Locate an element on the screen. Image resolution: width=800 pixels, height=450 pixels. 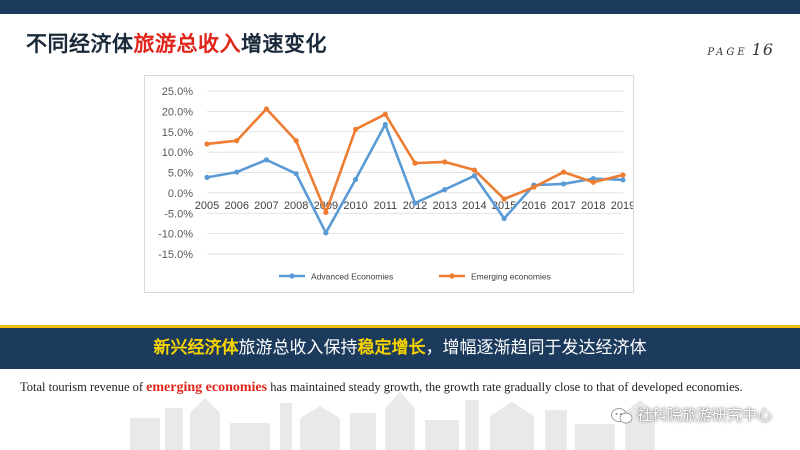
series-line-advanced is located at coordinates (415, 179).